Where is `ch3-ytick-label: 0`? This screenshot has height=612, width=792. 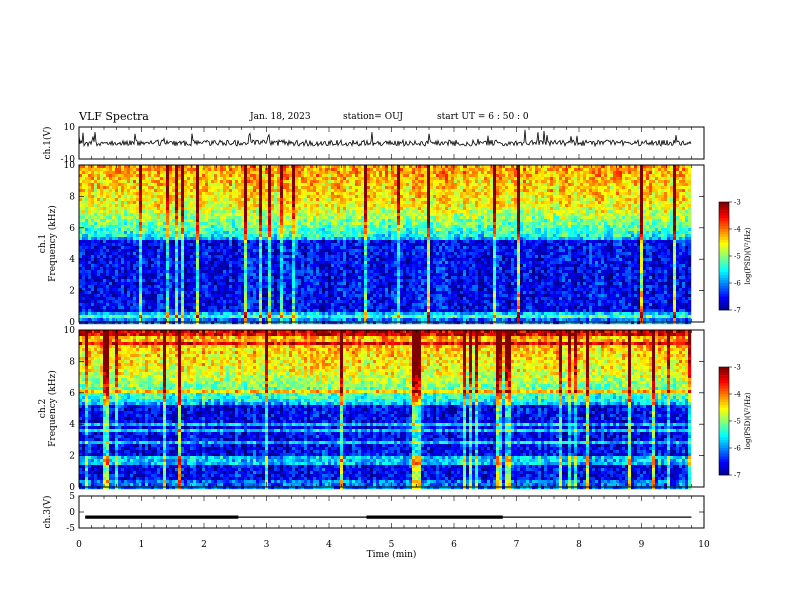 ch3-ytick-label: 0 is located at coordinates (72, 513).